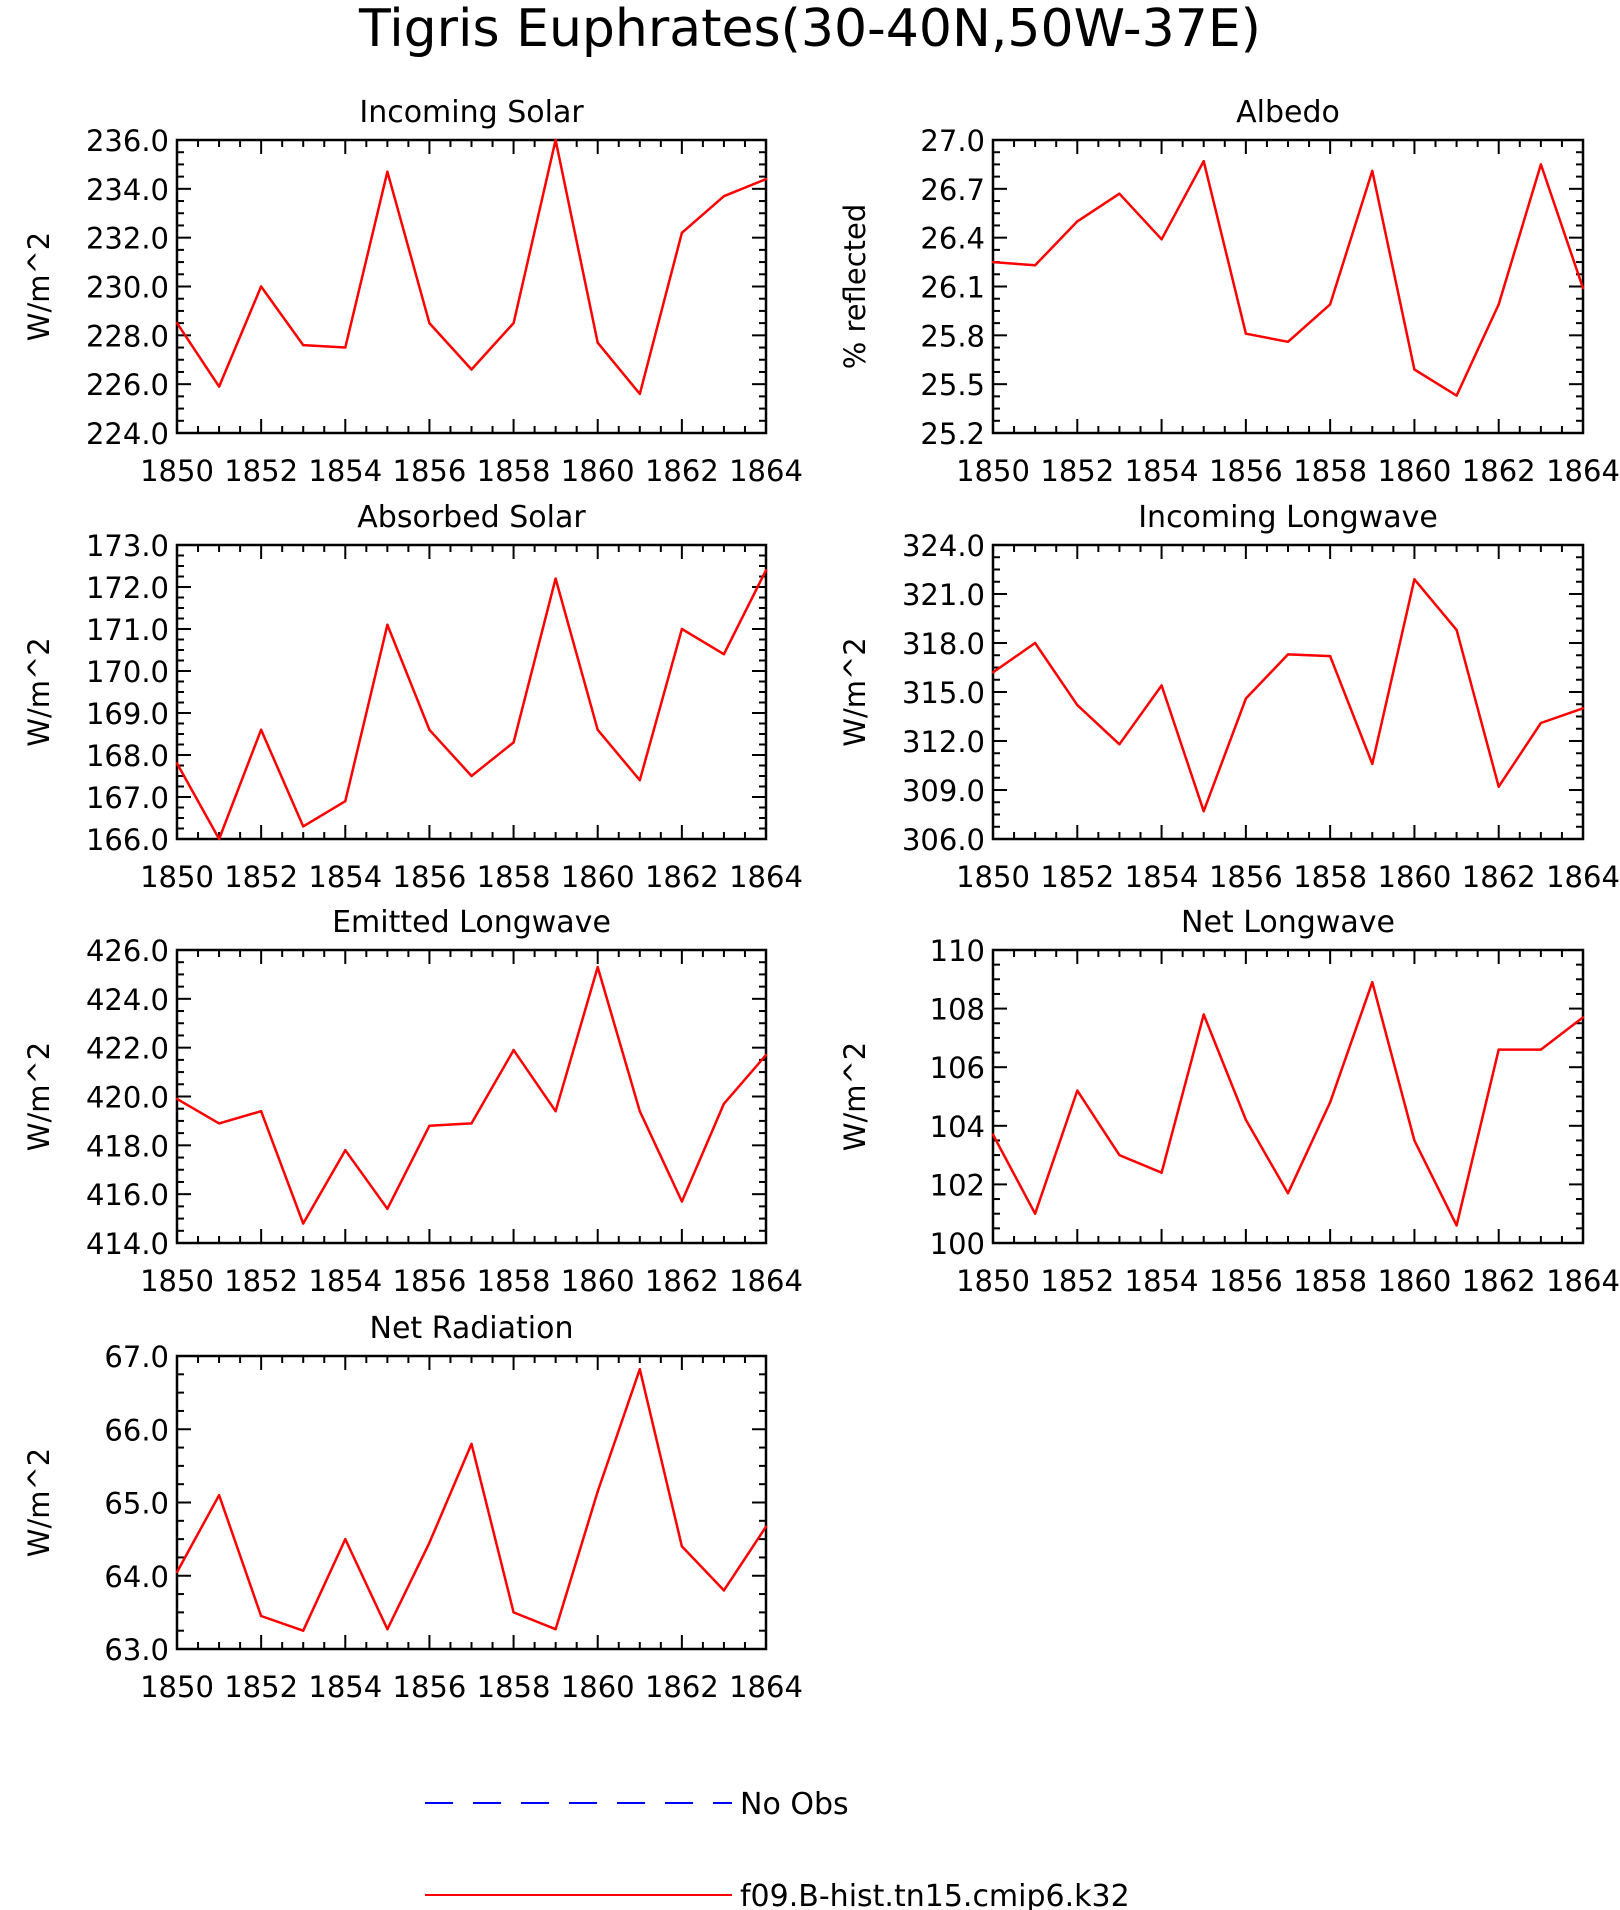 The image size is (1620, 1910). I want to click on y-tick-label: 63.0, so click(136, 1650).